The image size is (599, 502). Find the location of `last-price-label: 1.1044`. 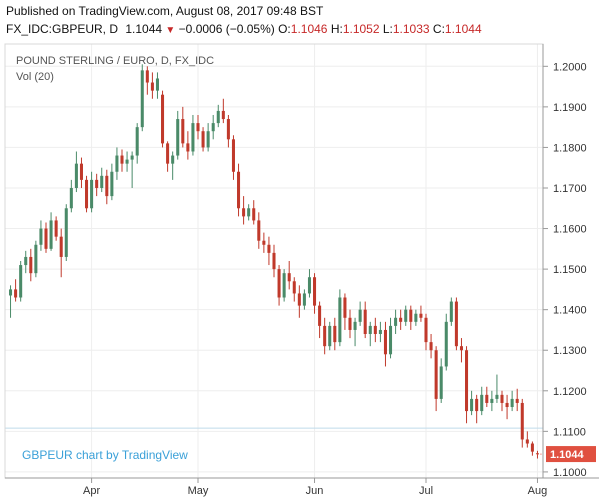

last-price-label: 1.1044 is located at coordinates (567, 455).